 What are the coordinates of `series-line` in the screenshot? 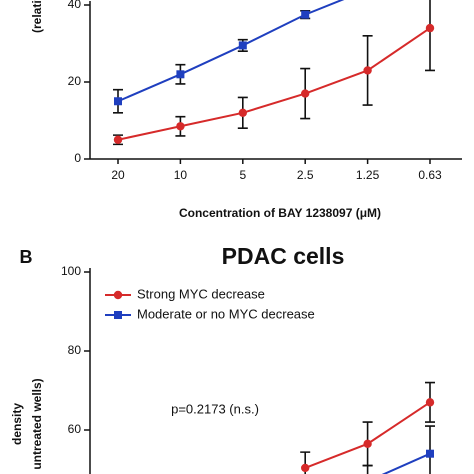 It's located at (406, 463).